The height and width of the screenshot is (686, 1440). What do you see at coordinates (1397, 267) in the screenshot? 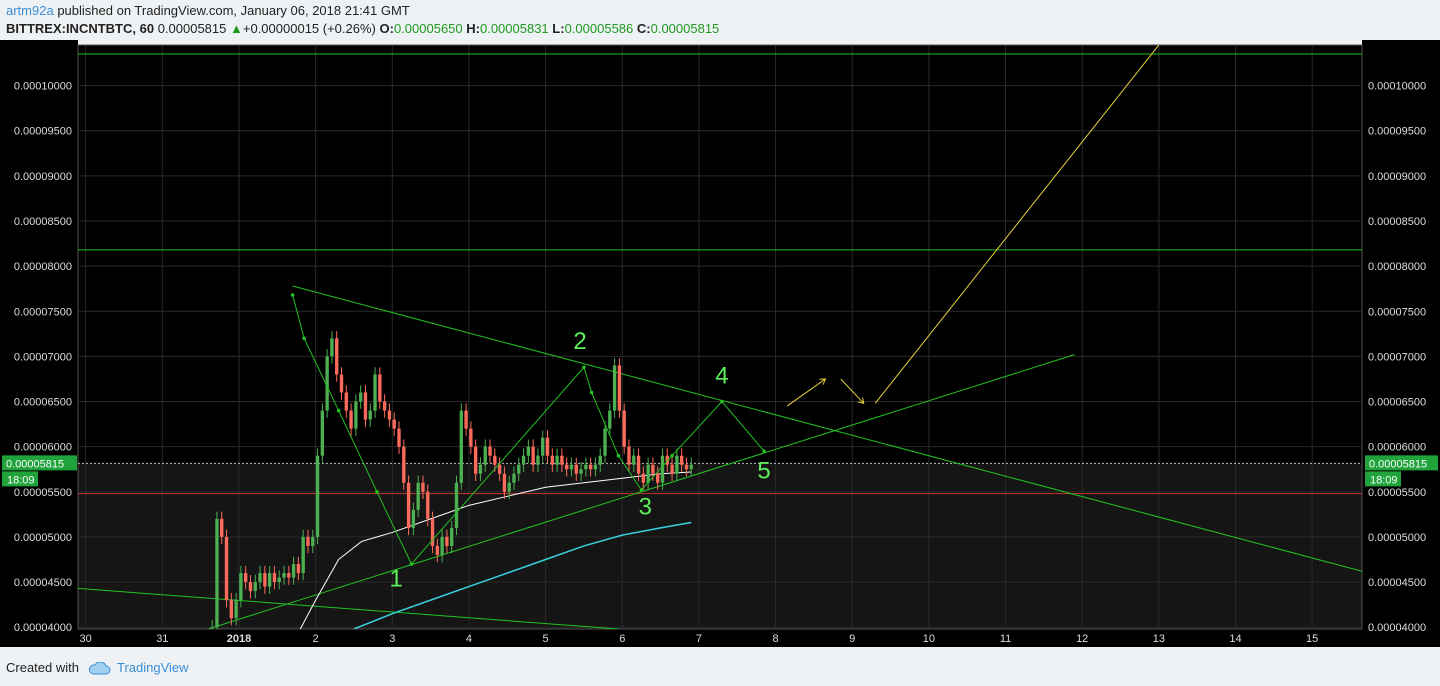
I see `y-tick-label-right: 0.00008000` at bounding box center [1397, 267].